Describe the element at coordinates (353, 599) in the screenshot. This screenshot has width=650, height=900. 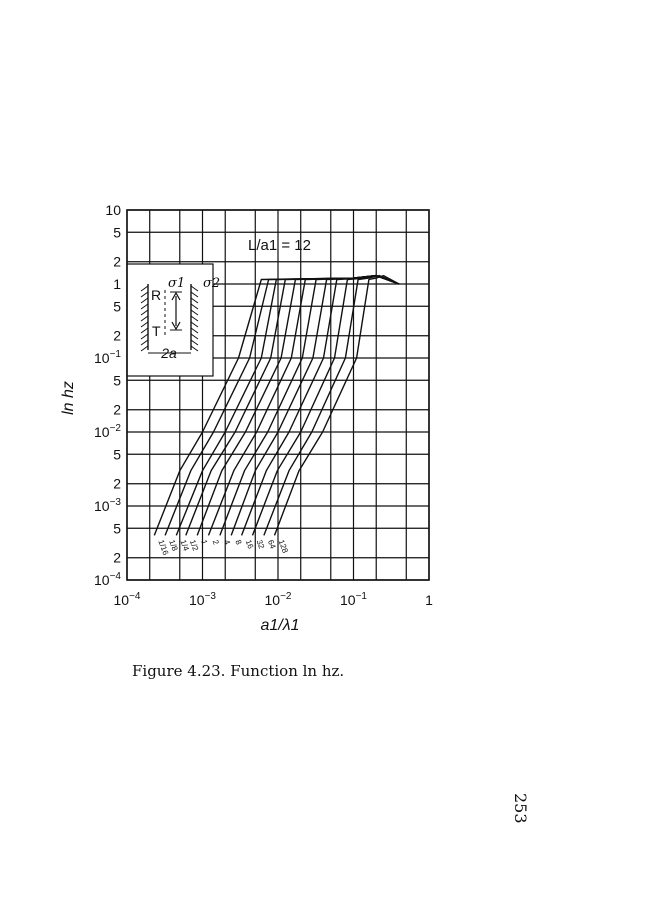
I see `x-tick-label: 10⁻¹` at that location.